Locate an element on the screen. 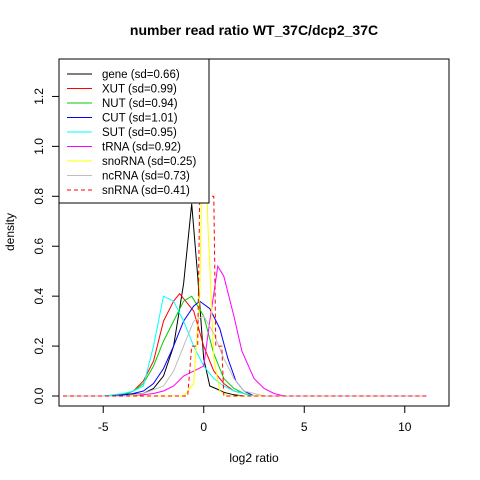 This screenshot has height=480, width=480. x-axis-label: log2 ratio is located at coordinates (254, 458).